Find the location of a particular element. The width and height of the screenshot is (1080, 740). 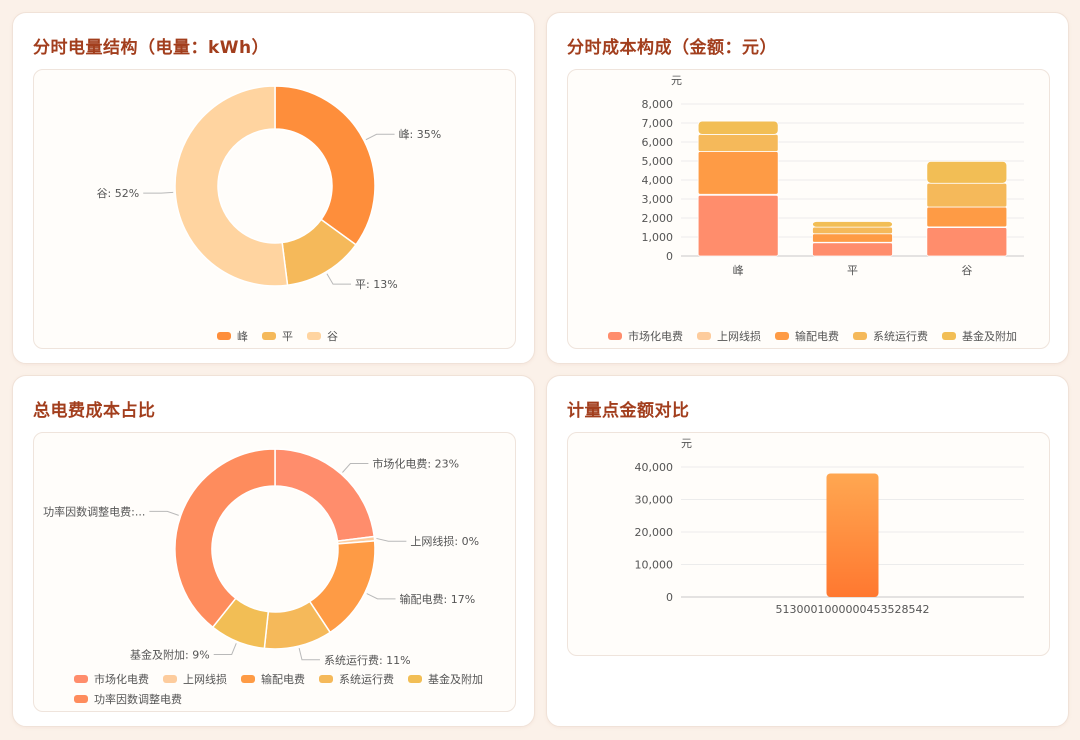

total-cost-legend-label: 市场化电费 is located at coordinates (121, 679).